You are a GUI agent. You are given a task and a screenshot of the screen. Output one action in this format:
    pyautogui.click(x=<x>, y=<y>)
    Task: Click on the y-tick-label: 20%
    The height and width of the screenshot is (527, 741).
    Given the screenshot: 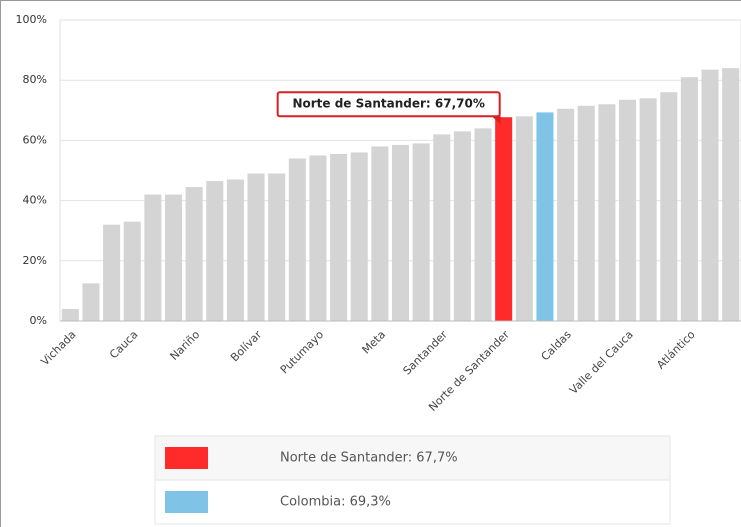 What is the action you would take?
    pyautogui.click(x=35, y=260)
    